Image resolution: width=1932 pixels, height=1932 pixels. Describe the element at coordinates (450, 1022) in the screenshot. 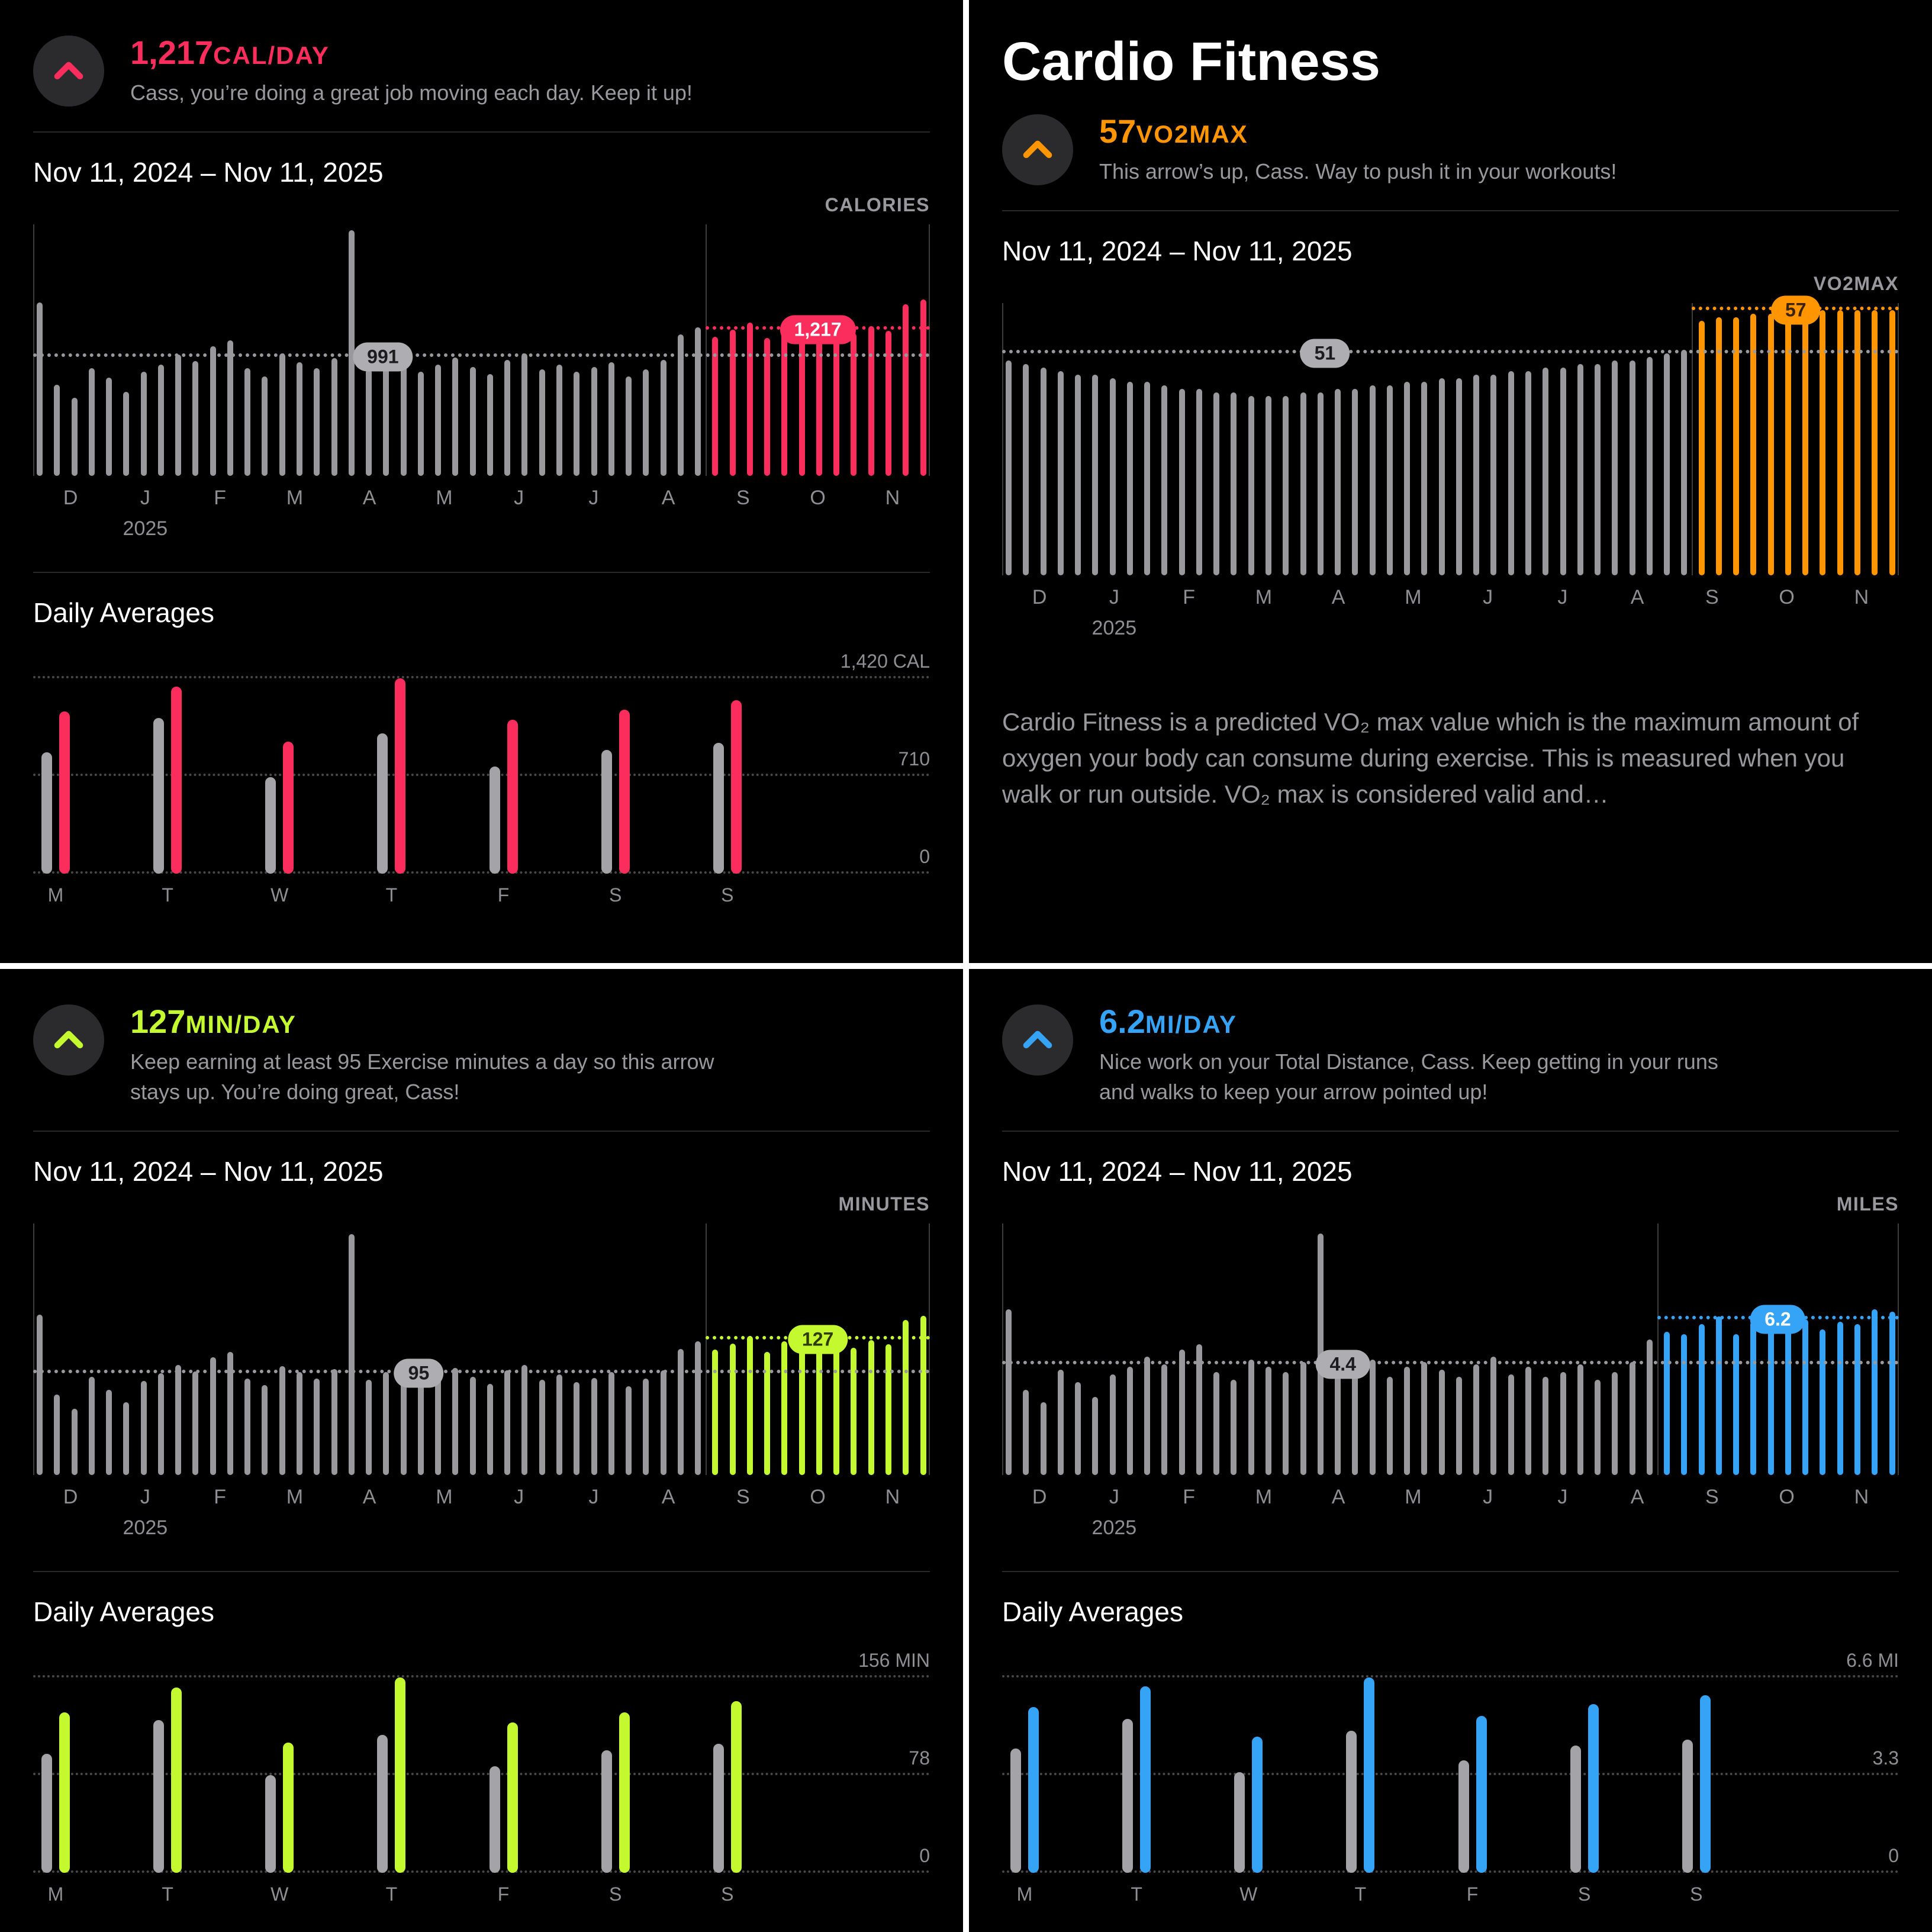

I see `headline: 127MIN/DAY` at that location.